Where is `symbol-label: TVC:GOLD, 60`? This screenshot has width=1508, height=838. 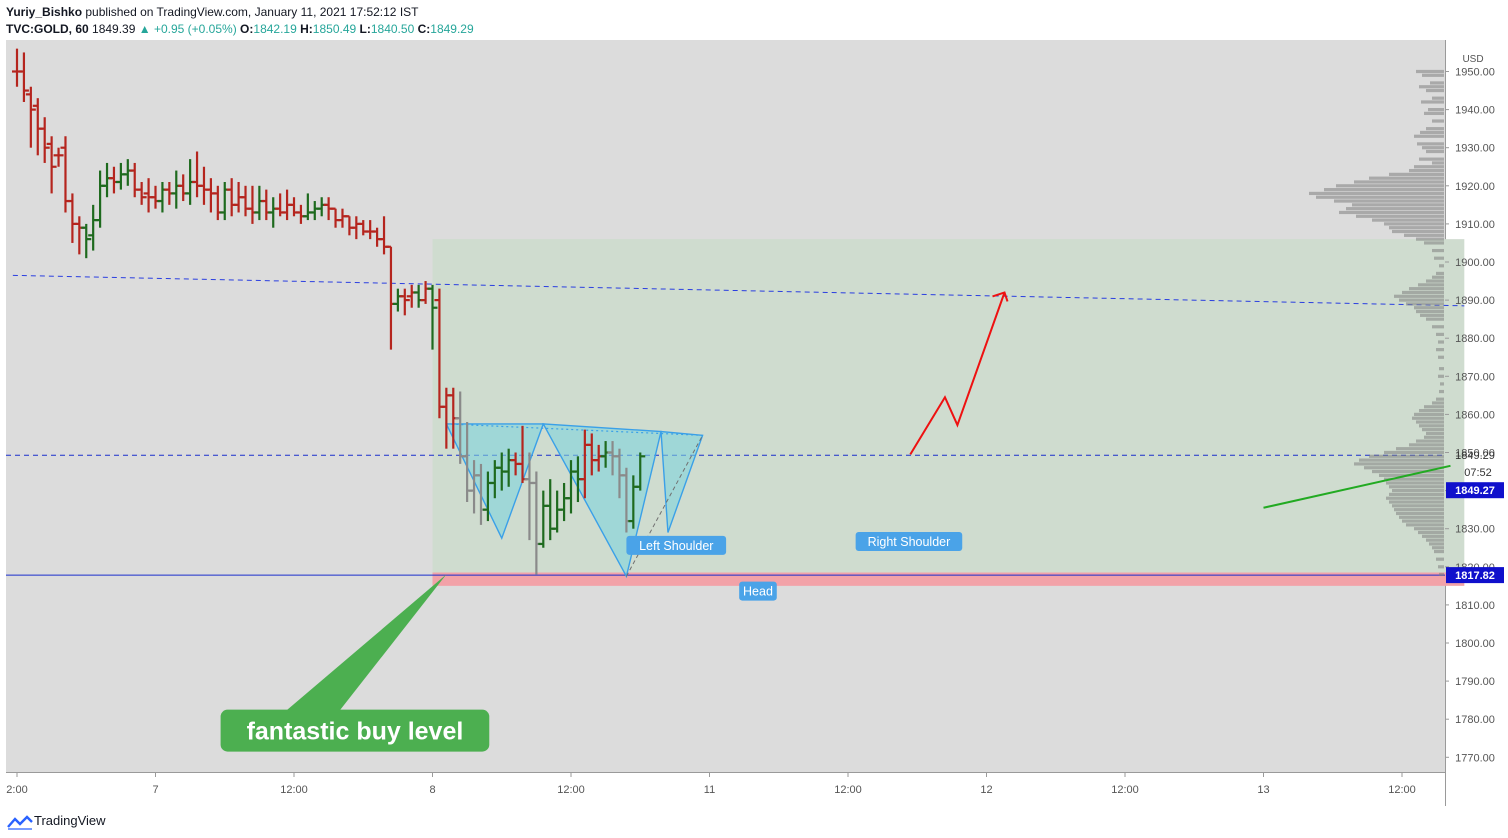 symbol-label: TVC:GOLD, 60 is located at coordinates (47, 29).